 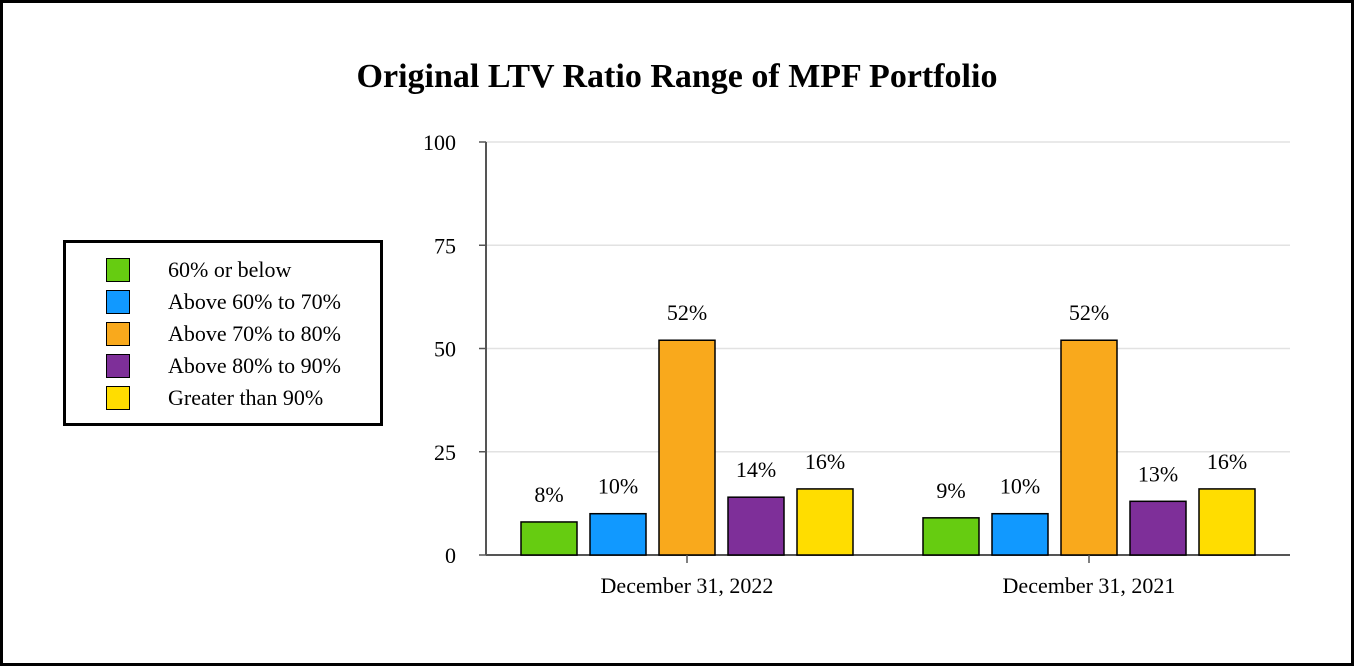 I want to click on legend-item: Above 60% to 70%, so click(x=223, y=302).